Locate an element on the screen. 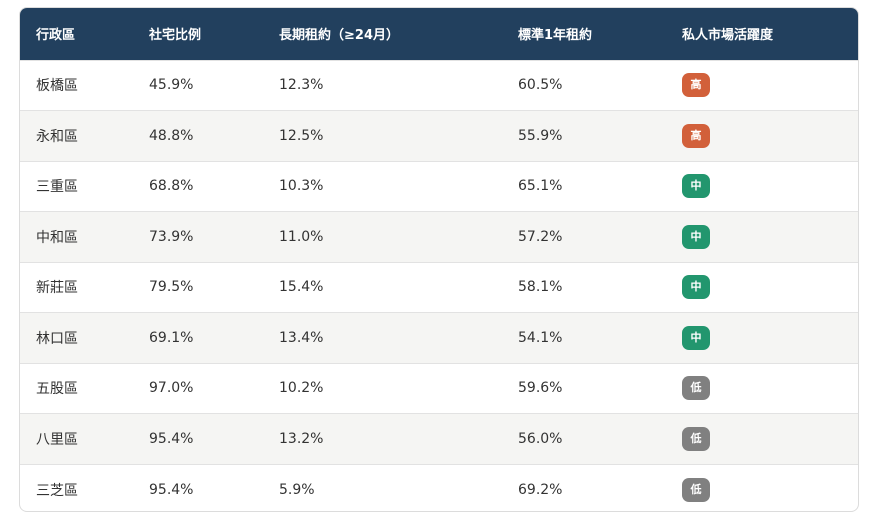 The image size is (872, 516). district-cell: 八里區 is located at coordinates (57, 439).